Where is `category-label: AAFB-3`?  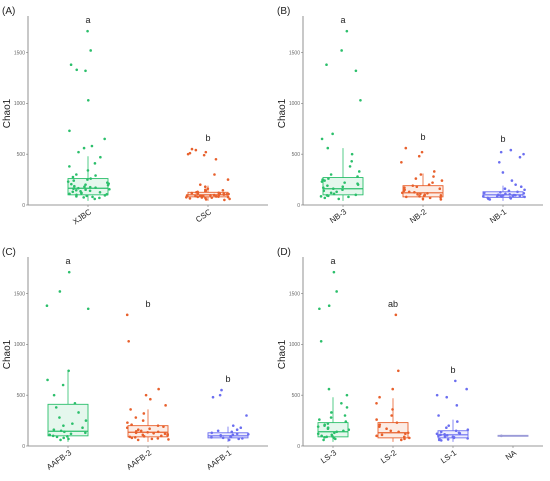 category-label: AAFB-3 is located at coordinates (59, 460).